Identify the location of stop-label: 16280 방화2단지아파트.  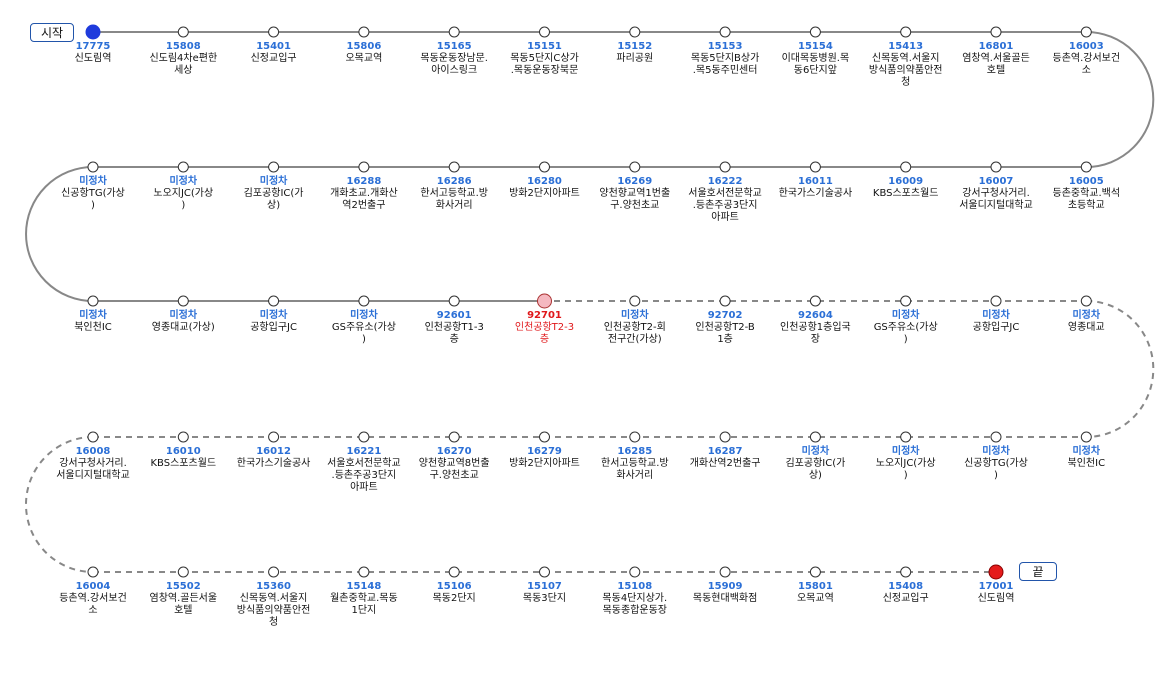
(545, 188).